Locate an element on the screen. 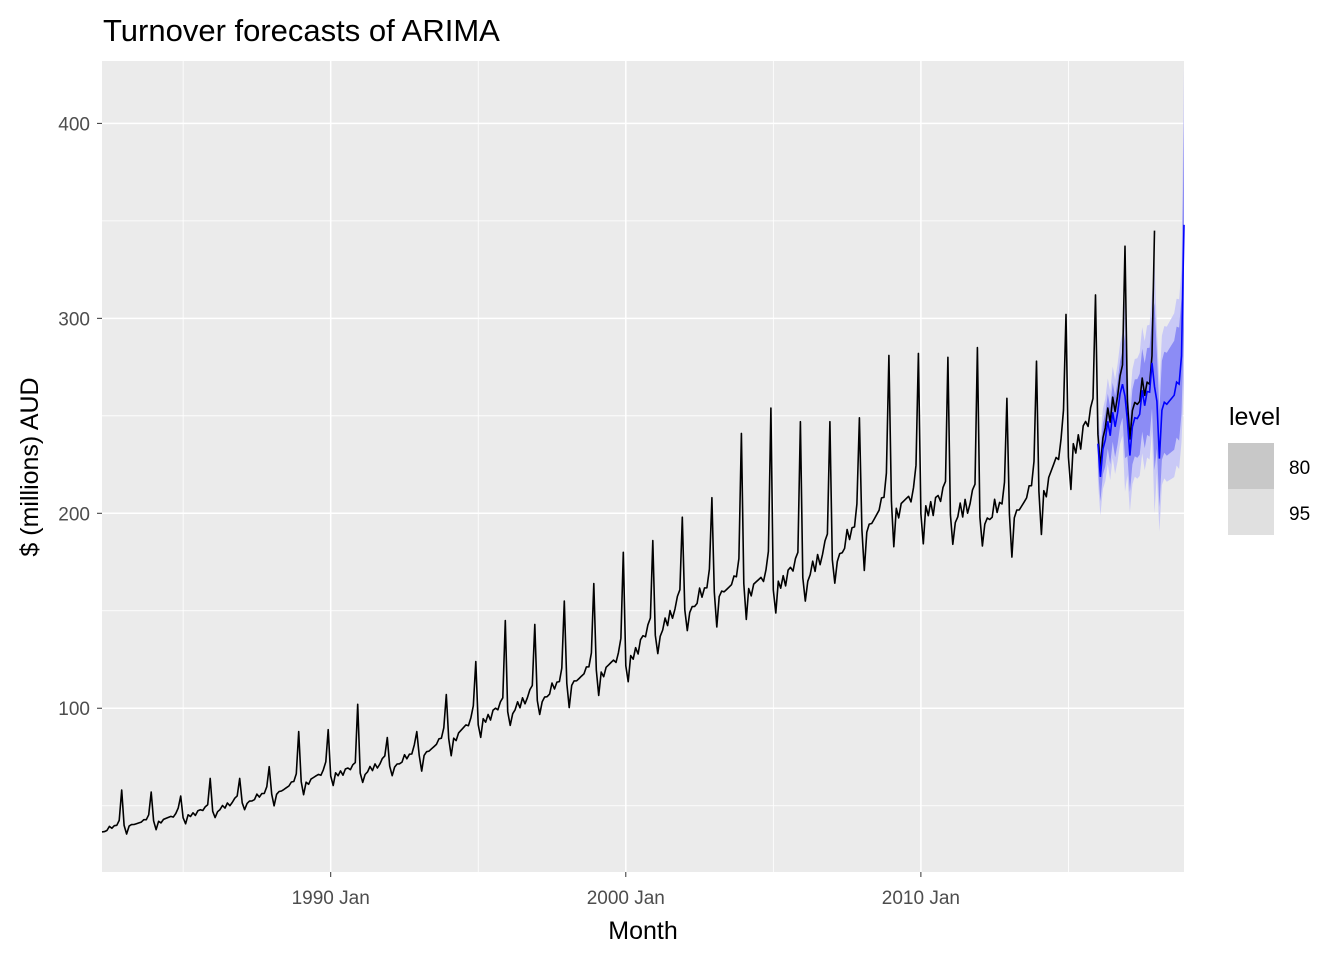 The height and width of the screenshot is (960, 1344). legend-title: level is located at coordinates (1254, 417).